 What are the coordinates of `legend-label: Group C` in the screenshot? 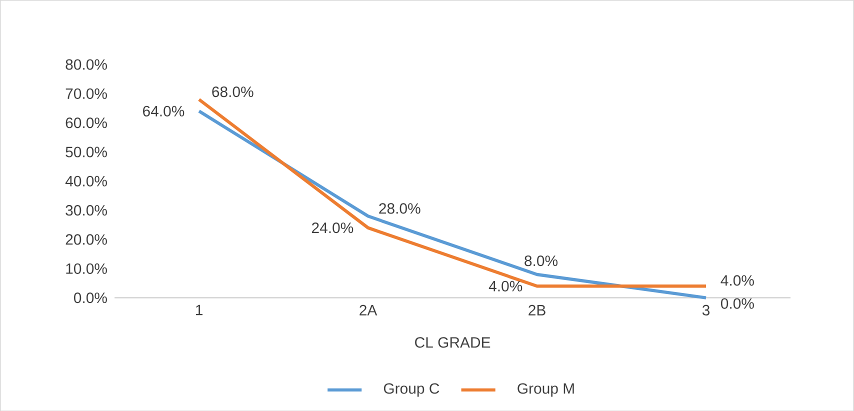 It's located at (412, 390).